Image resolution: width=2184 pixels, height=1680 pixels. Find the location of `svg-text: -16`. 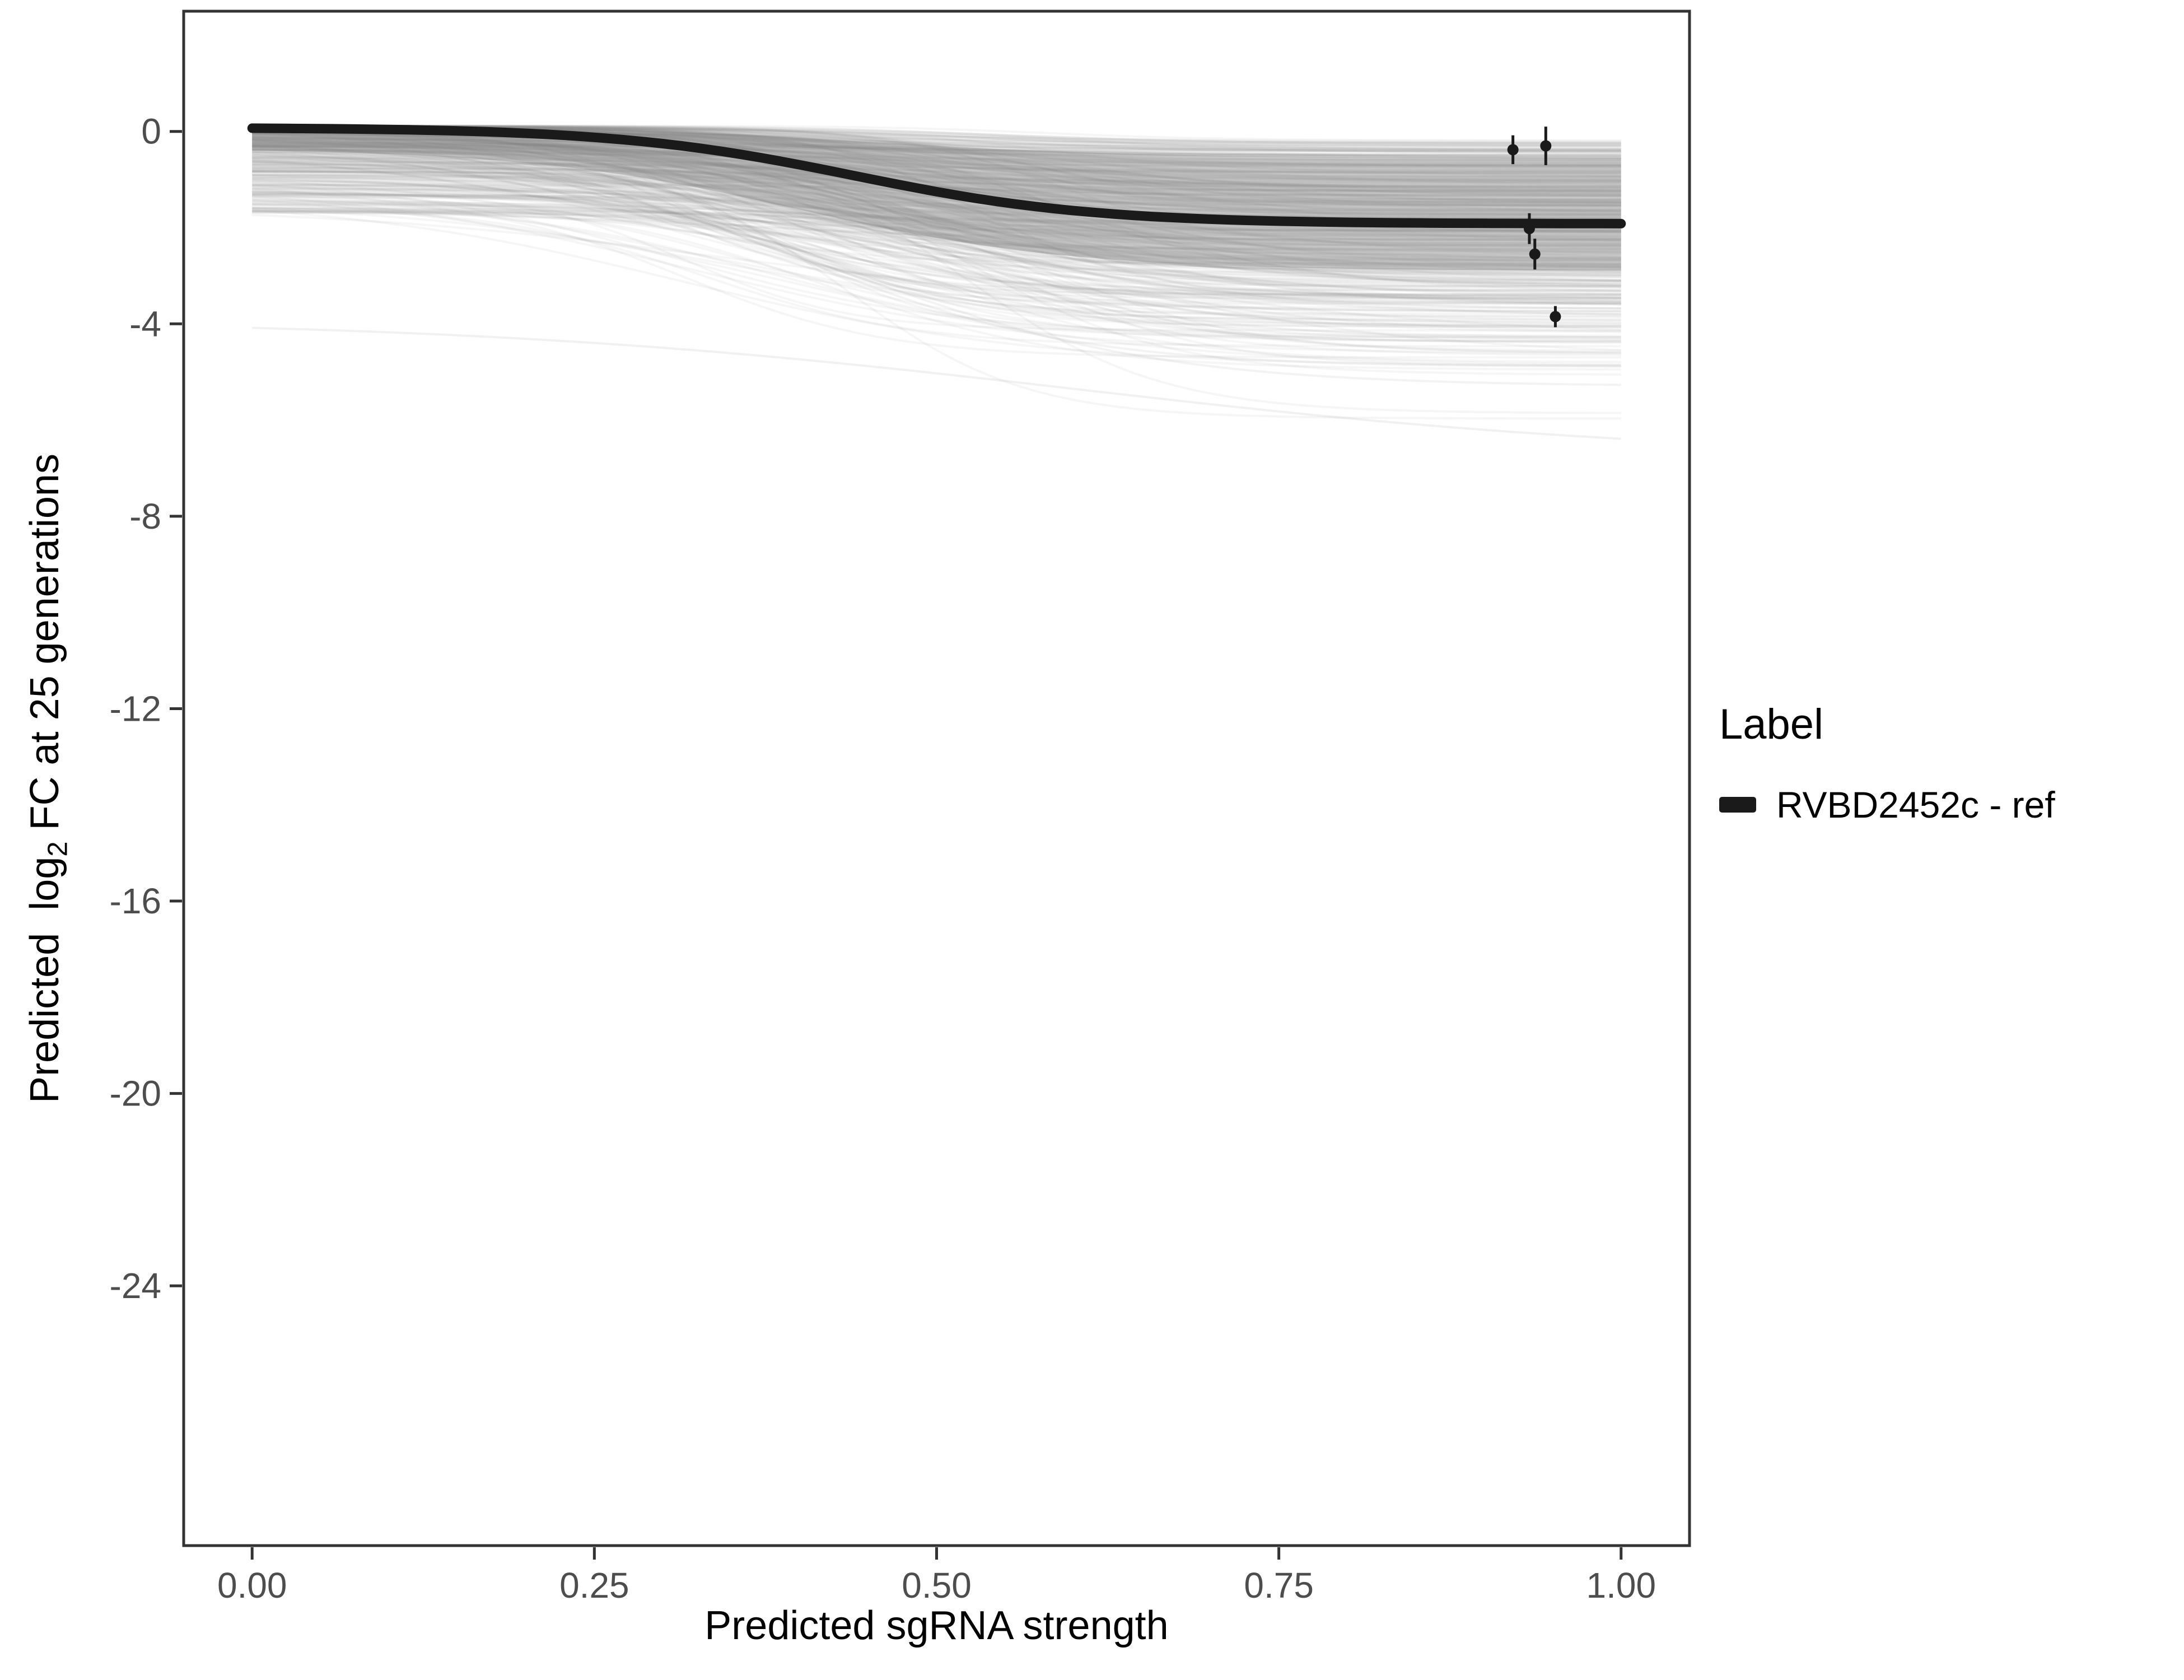

svg-text: -16 is located at coordinates (136, 901).